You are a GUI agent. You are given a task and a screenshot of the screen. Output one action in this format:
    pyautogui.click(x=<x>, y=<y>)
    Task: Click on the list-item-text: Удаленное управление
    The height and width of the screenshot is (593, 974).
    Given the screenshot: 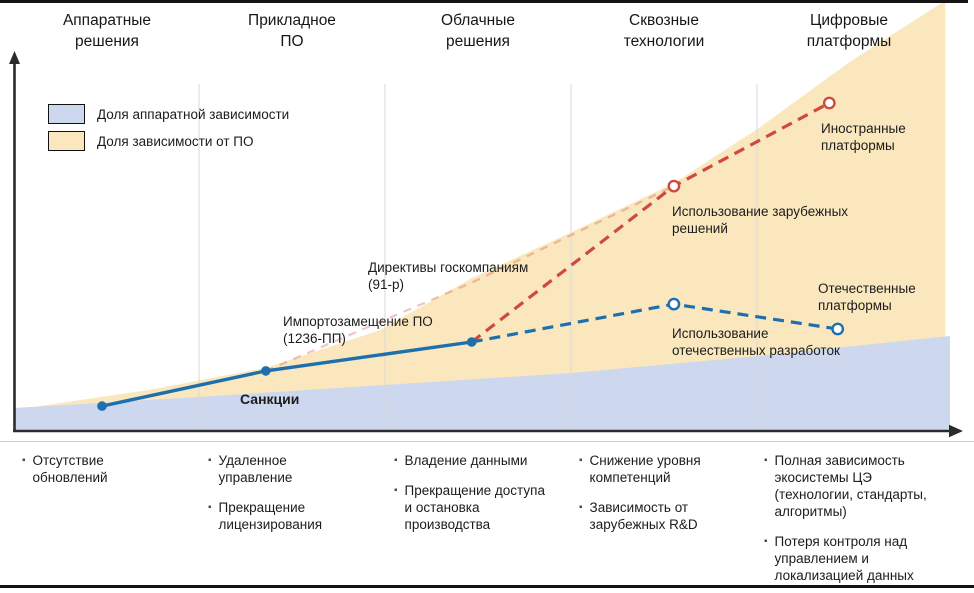 What is the action you would take?
    pyautogui.click(x=255, y=469)
    